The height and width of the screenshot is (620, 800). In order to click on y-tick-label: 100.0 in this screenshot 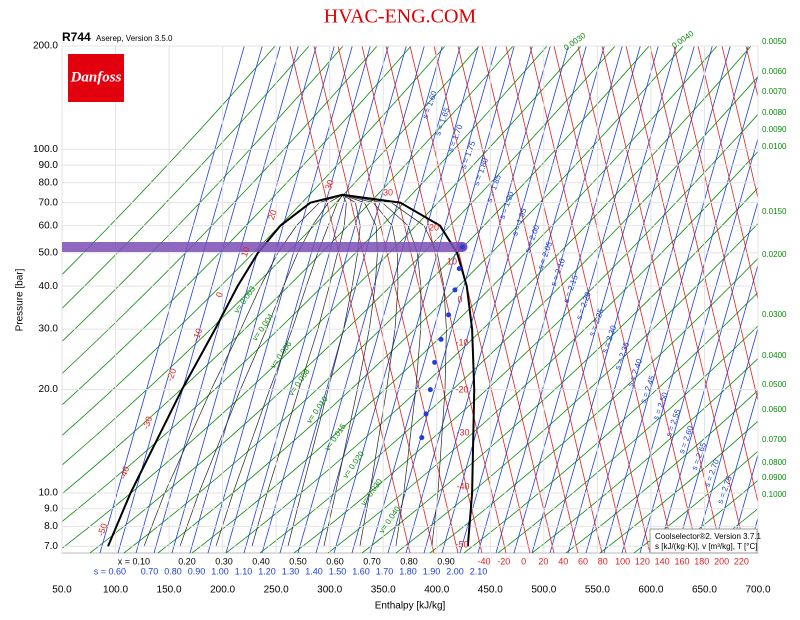, I will do `click(45, 149)`.